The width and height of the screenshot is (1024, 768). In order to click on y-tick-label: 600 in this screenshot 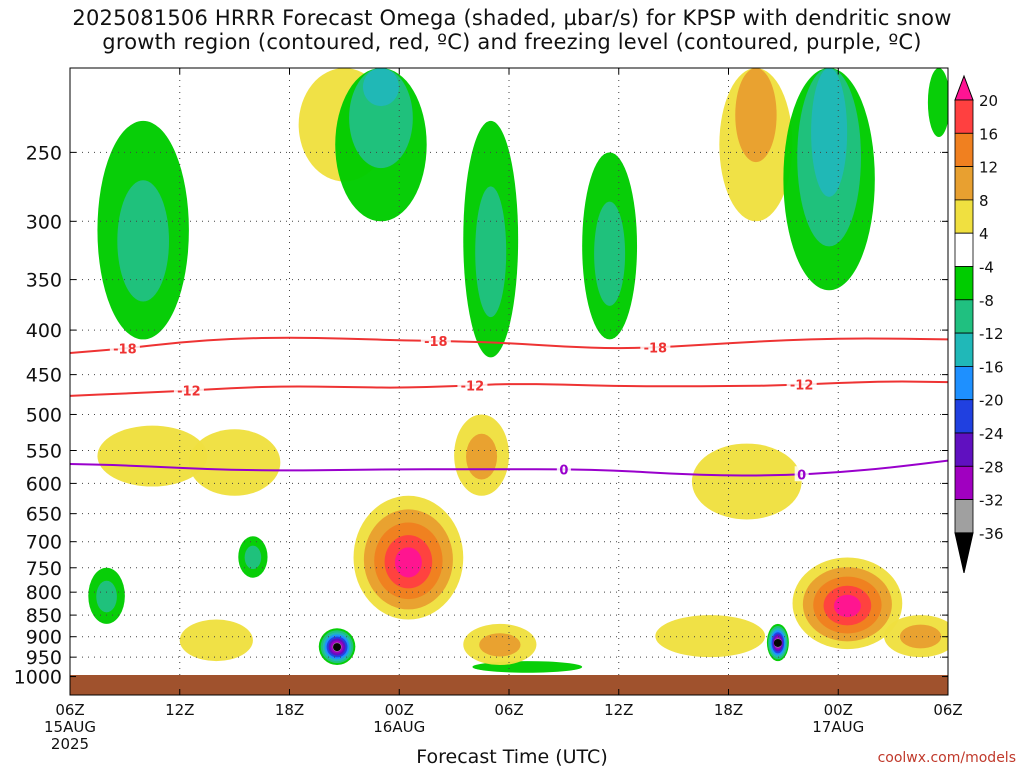, I will do `click(44, 484)`.